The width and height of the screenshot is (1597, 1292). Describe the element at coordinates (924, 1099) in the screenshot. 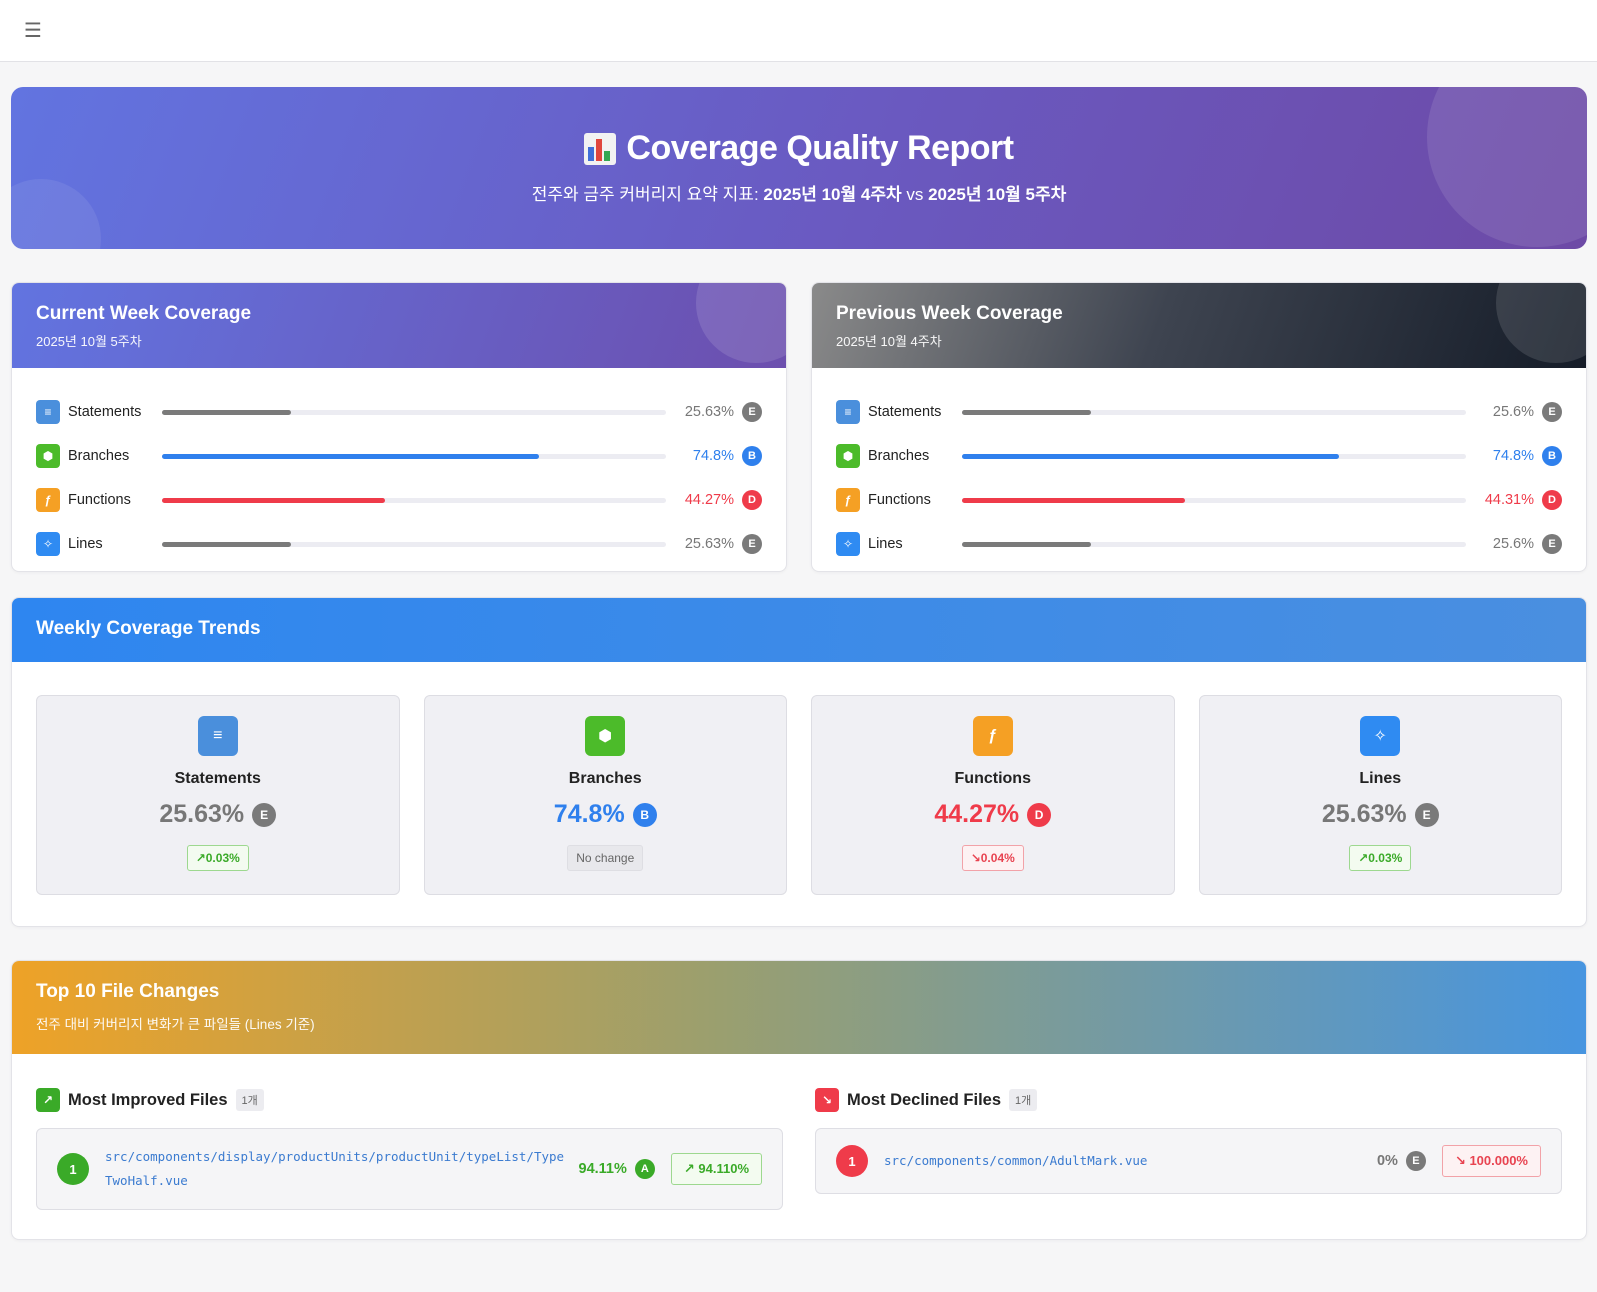

I see `section-title: Most Declined Files` at that location.